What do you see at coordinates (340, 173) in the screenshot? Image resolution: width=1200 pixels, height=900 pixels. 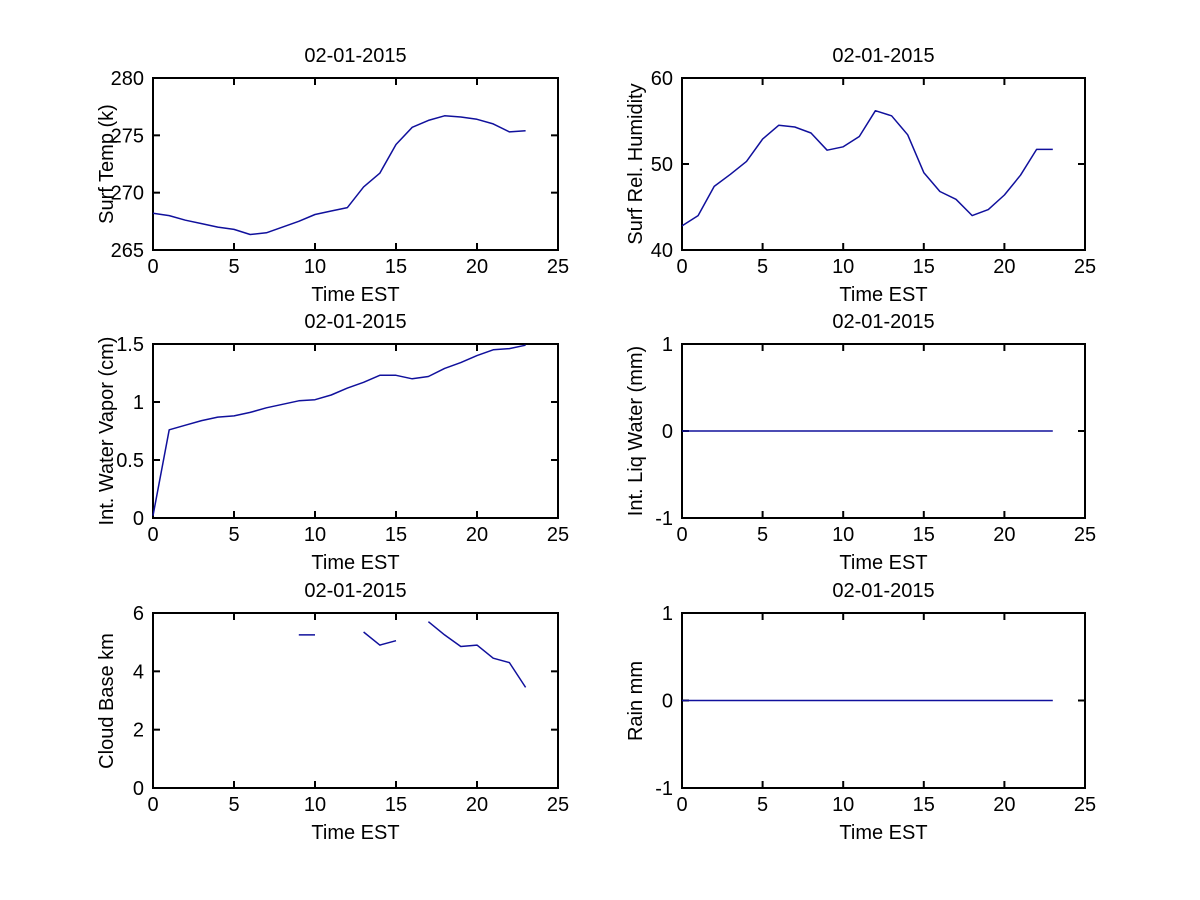 I see `plot-area: 0 5 10 15 20 25 265 270 275 280` at bounding box center [340, 173].